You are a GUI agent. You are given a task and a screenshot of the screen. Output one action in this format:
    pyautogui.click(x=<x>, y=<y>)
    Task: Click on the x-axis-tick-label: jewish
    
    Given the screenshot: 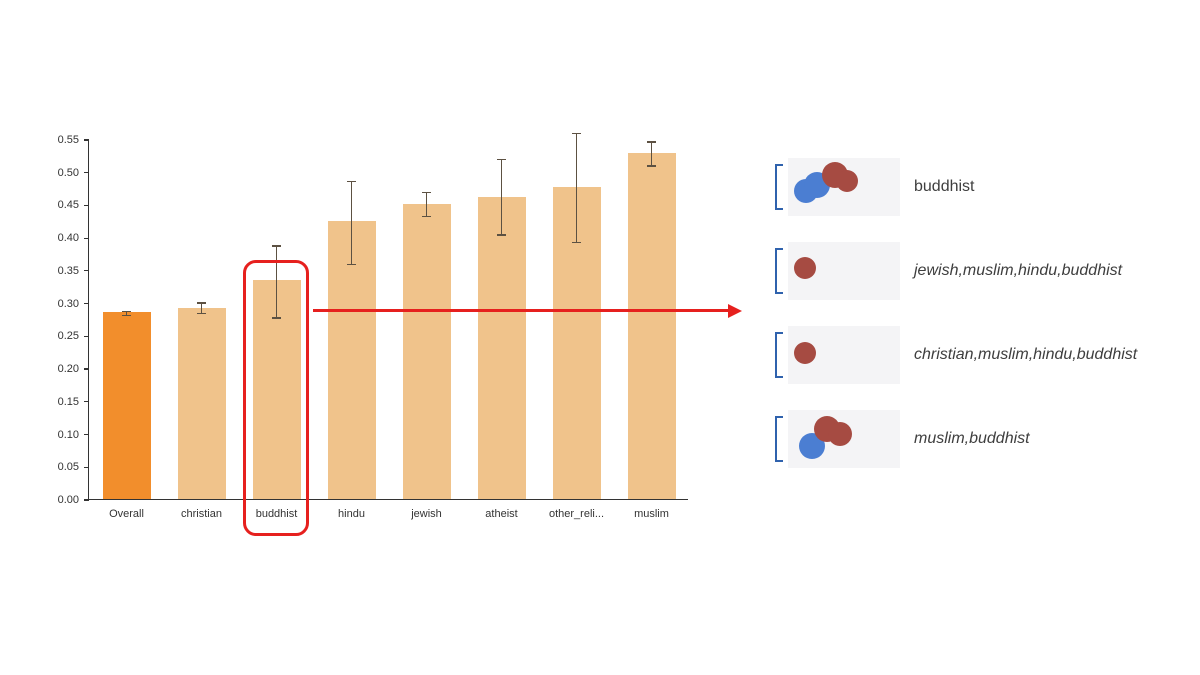 What is the action you would take?
    pyautogui.click(x=426, y=514)
    